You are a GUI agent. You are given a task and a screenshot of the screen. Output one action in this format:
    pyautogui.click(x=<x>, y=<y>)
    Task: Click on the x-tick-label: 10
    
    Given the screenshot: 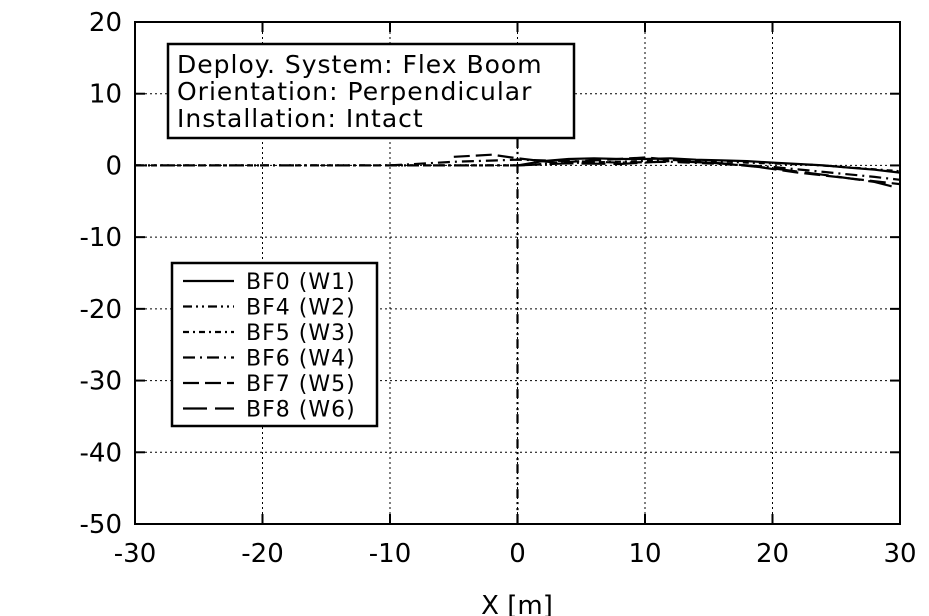 What is the action you would take?
    pyautogui.click(x=644, y=554)
    